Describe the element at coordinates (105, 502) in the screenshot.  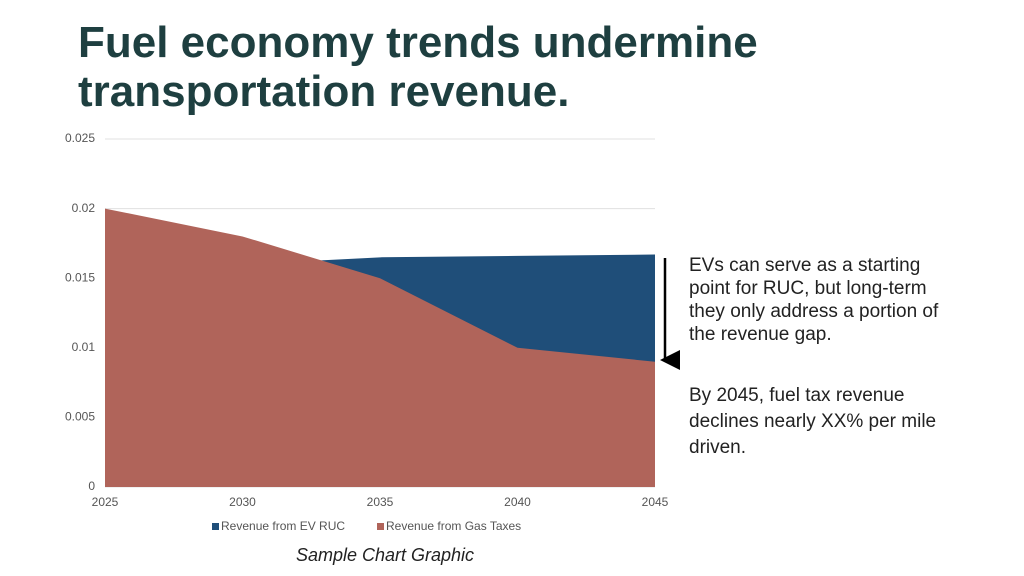
I see `x-tick-label: 2025` at that location.